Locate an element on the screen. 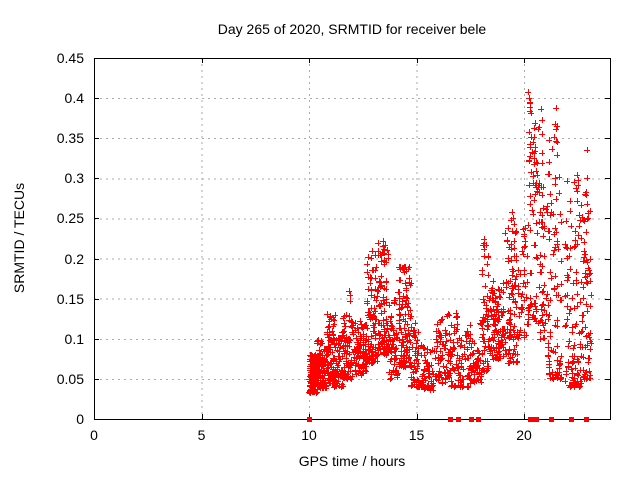 This screenshot has width=640, height=480. y-tick-label: 0.2 is located at coordinates (74, 258).